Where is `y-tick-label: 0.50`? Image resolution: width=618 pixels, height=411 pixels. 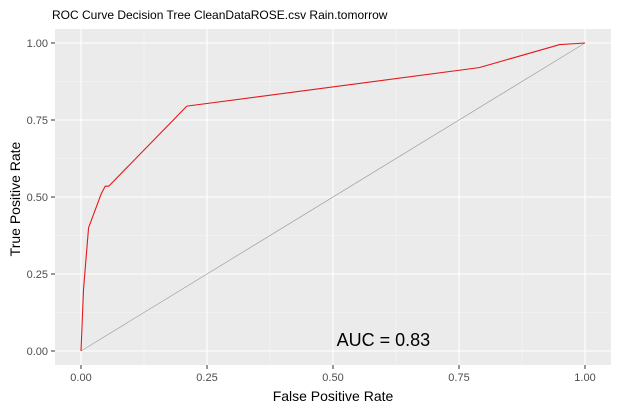 y-tick-label: 0.50 is located at coordinates (37, 198).